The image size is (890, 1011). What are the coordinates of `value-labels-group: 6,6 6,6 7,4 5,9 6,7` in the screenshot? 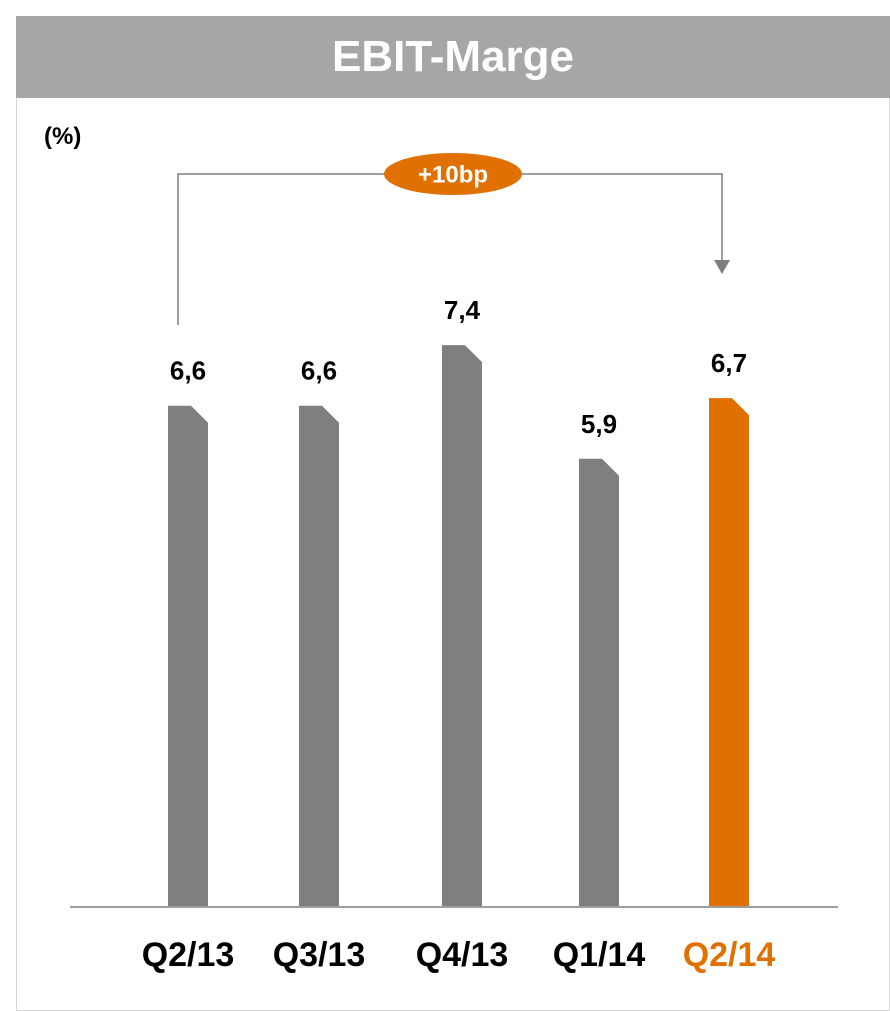 It's located at (458, 367).